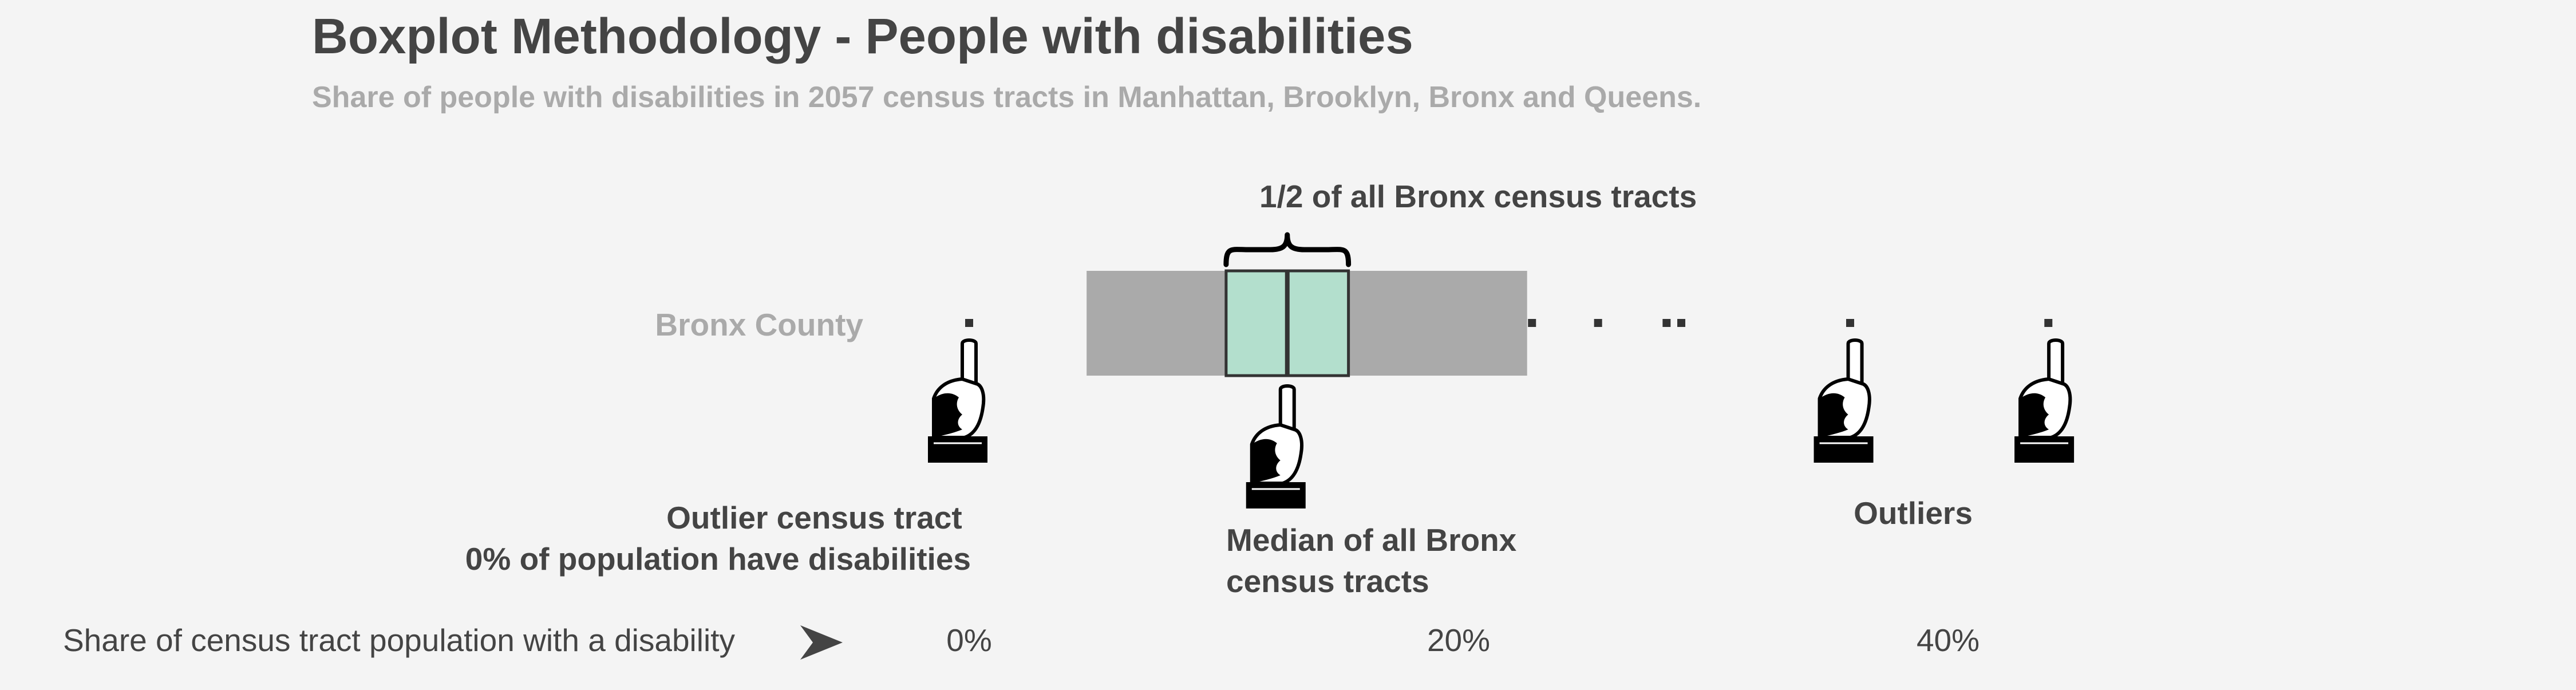 The height and width of the screenshot is (690, 2576). What do you see at coordinates (2044, 449) in the screenshot?
I see `pointing-hand-icon-outlier-2-cuff` at bounding box center [2044, 449].